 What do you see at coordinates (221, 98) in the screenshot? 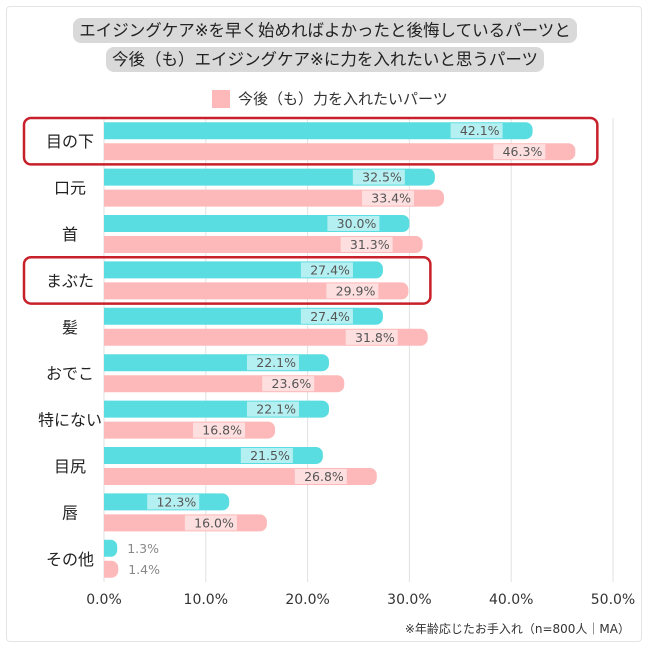
I see `legend-swatch-future` at bounding box center [221, 98].